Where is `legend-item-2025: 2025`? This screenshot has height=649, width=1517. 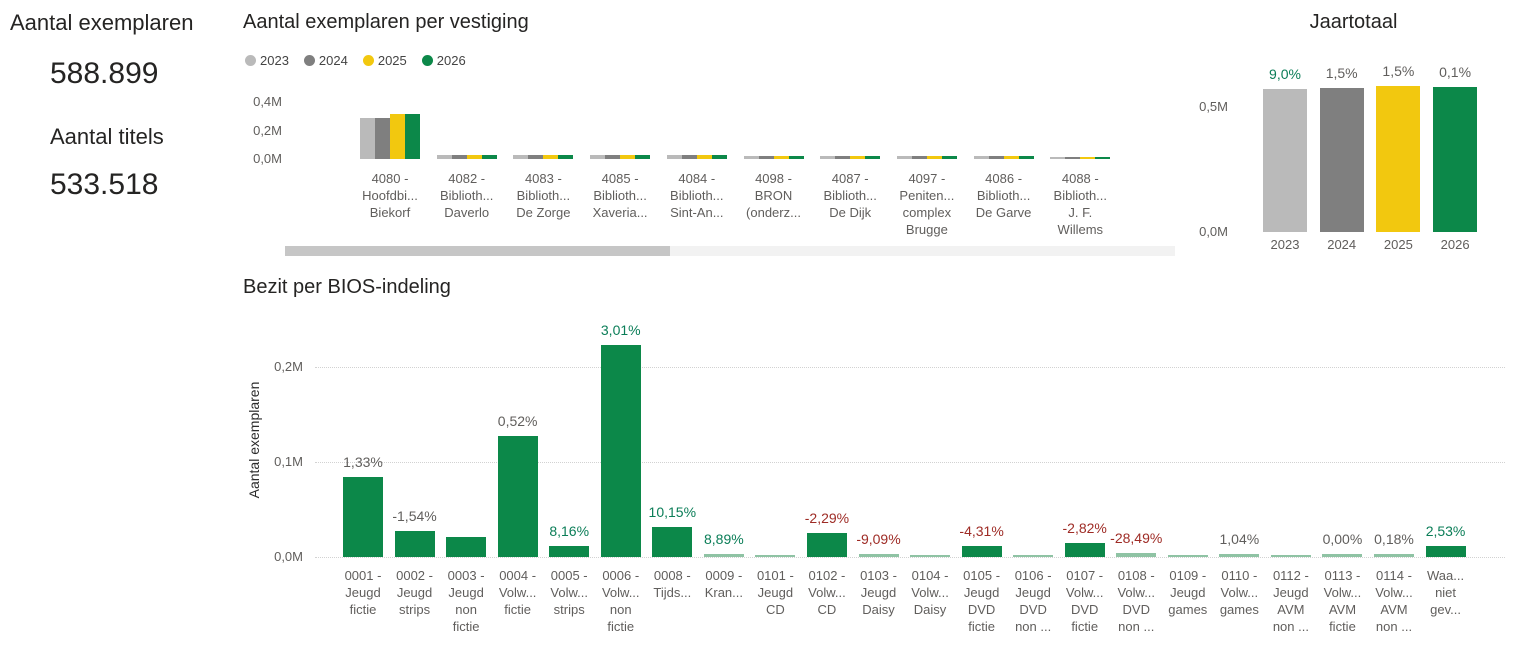
legend-item-2025: 2025 is located at coordinates (384, 60).